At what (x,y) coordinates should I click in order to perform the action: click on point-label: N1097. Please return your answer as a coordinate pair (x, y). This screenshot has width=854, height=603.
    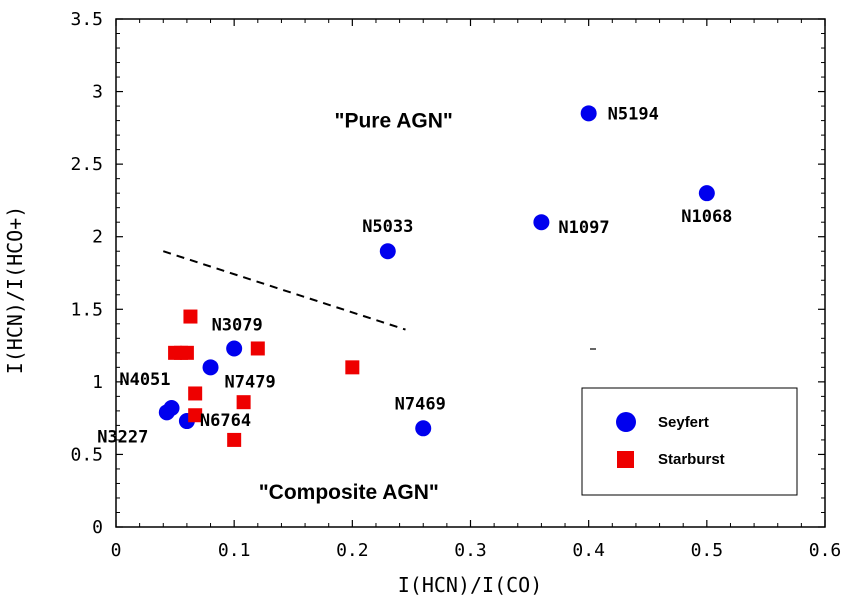
    Looking at the image, I should click on (583, 228).